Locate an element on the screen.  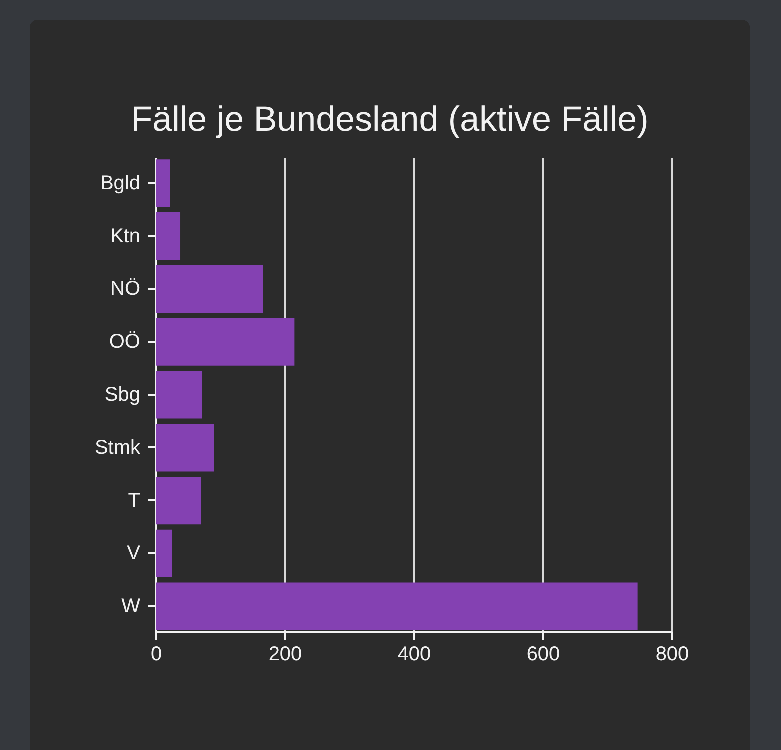
x-tick-label: 600 is located at coordinates (543, 655).